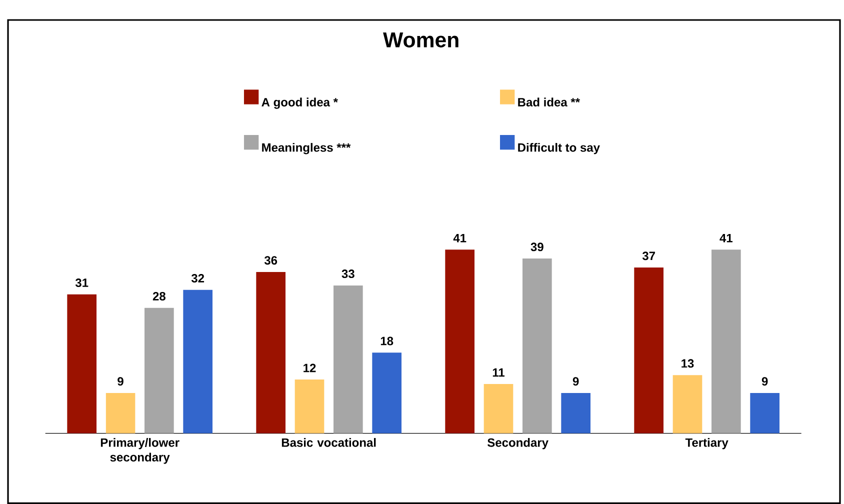  I want to click on data-label: 31, so click(81, 283).